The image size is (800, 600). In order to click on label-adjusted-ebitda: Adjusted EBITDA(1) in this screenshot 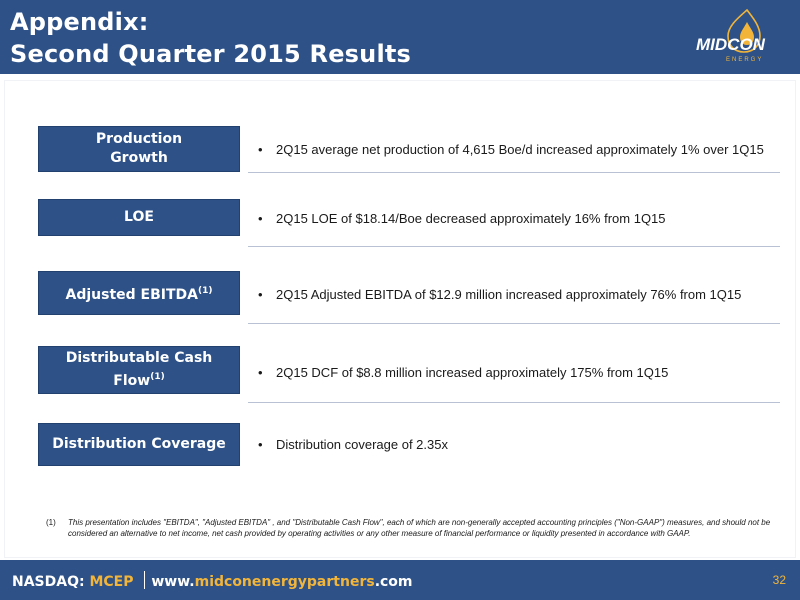, I will do `click(139, 293)`.